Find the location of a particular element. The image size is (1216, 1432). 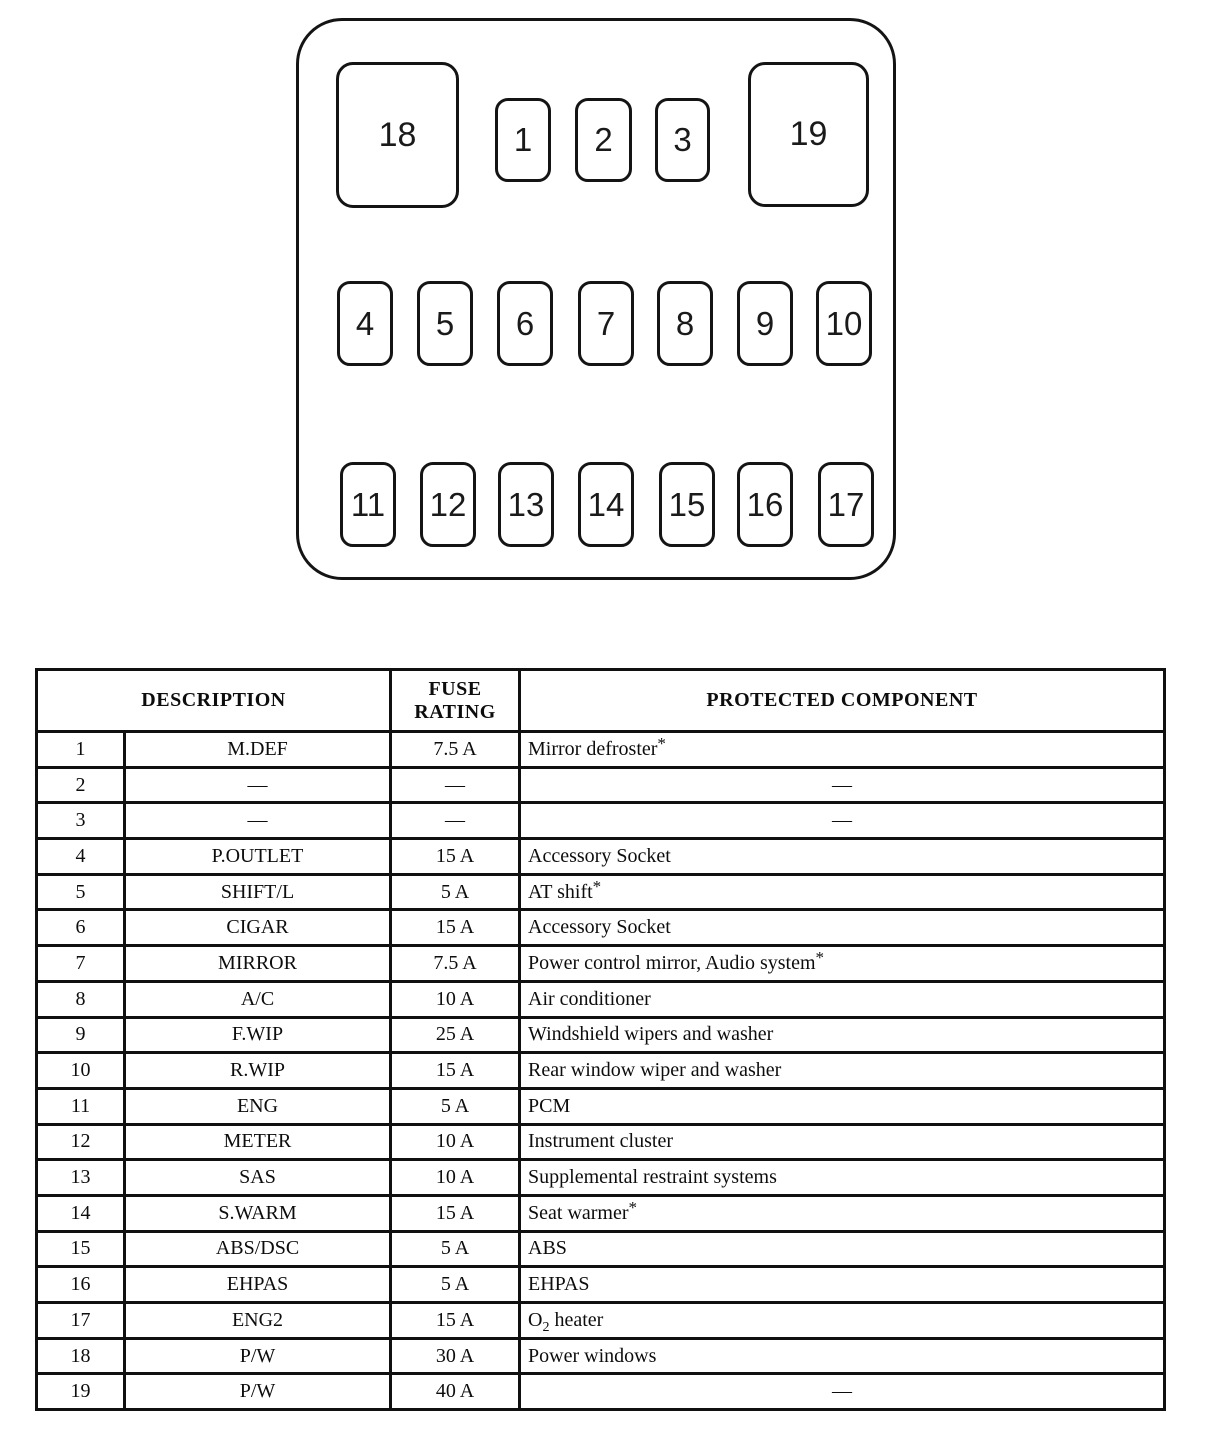

fuse-box-11: 11 is located at coordinates (368, 504).